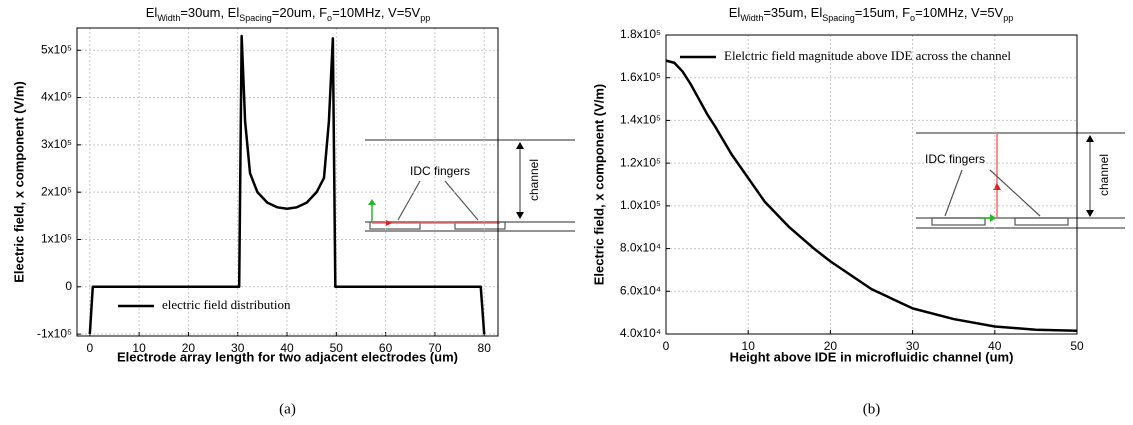  Describe the element at coordinates (640, 205) in the screenshot. I see `y-tick-label: 1.0x10⁵` at that location.